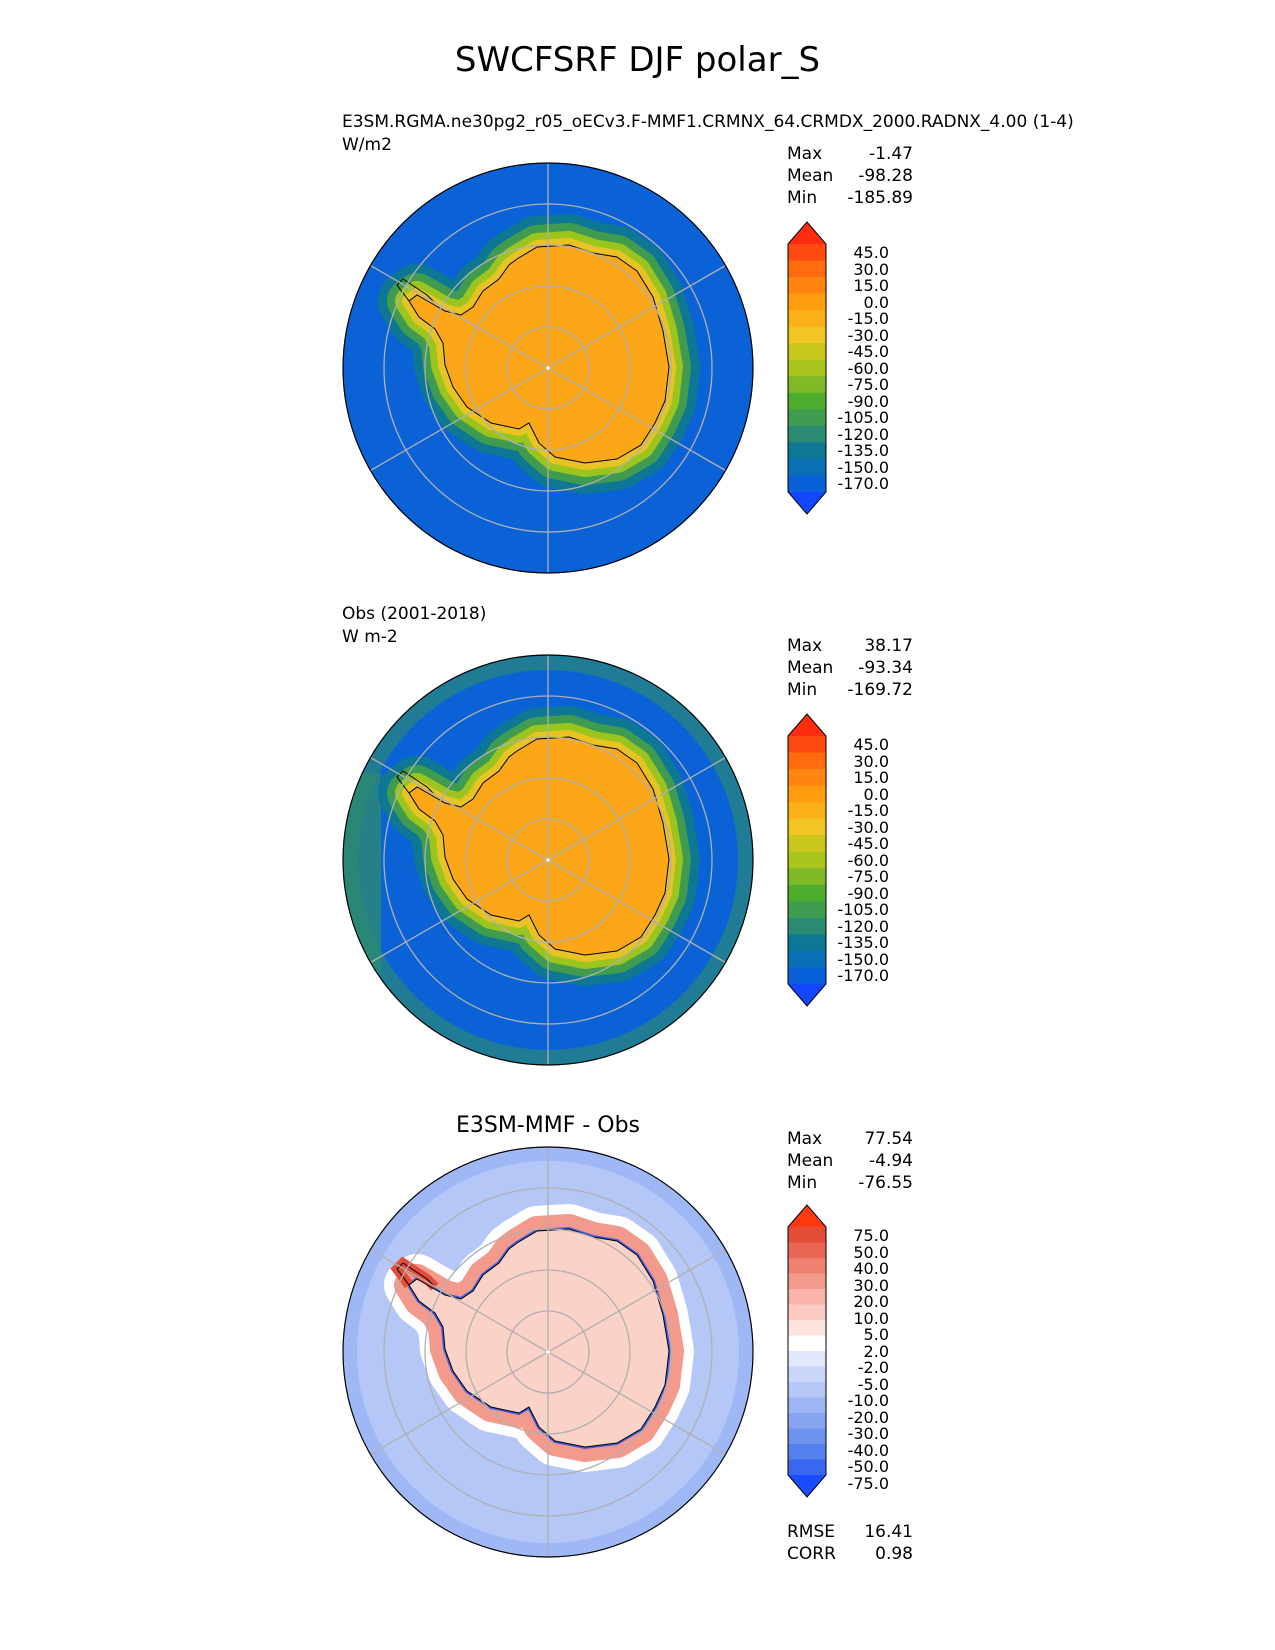  Describe the element at coordinates (548, 1125) in the screenshot. I see `panel-3-title: E3SM-MMF - Obs` at that location.